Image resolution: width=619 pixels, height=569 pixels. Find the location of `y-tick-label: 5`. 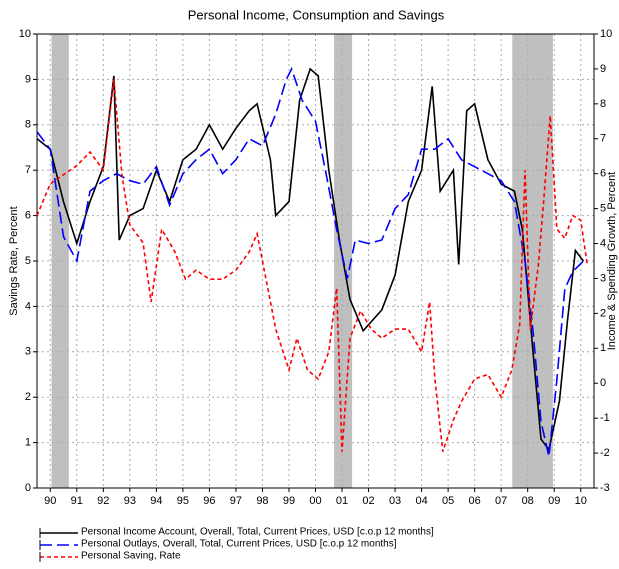

y-tick-label: 5 is located at coordinates (28, 261).